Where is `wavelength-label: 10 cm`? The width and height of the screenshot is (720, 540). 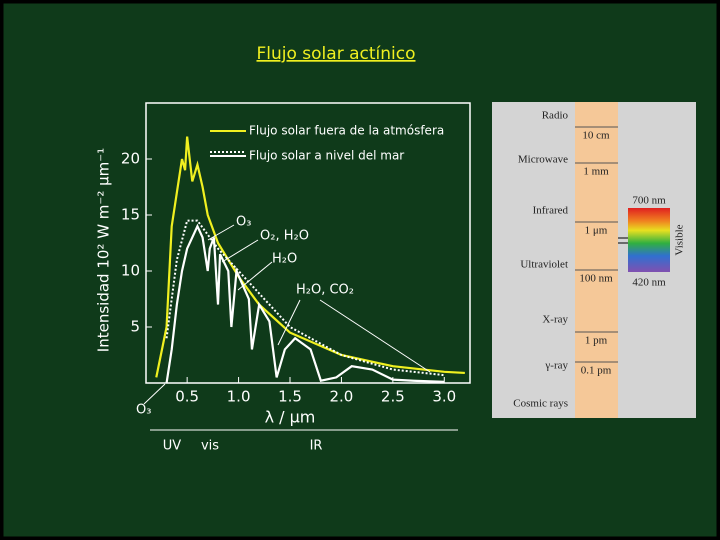
wavelength-label: 10 cm is located at coordinates (596, 136).